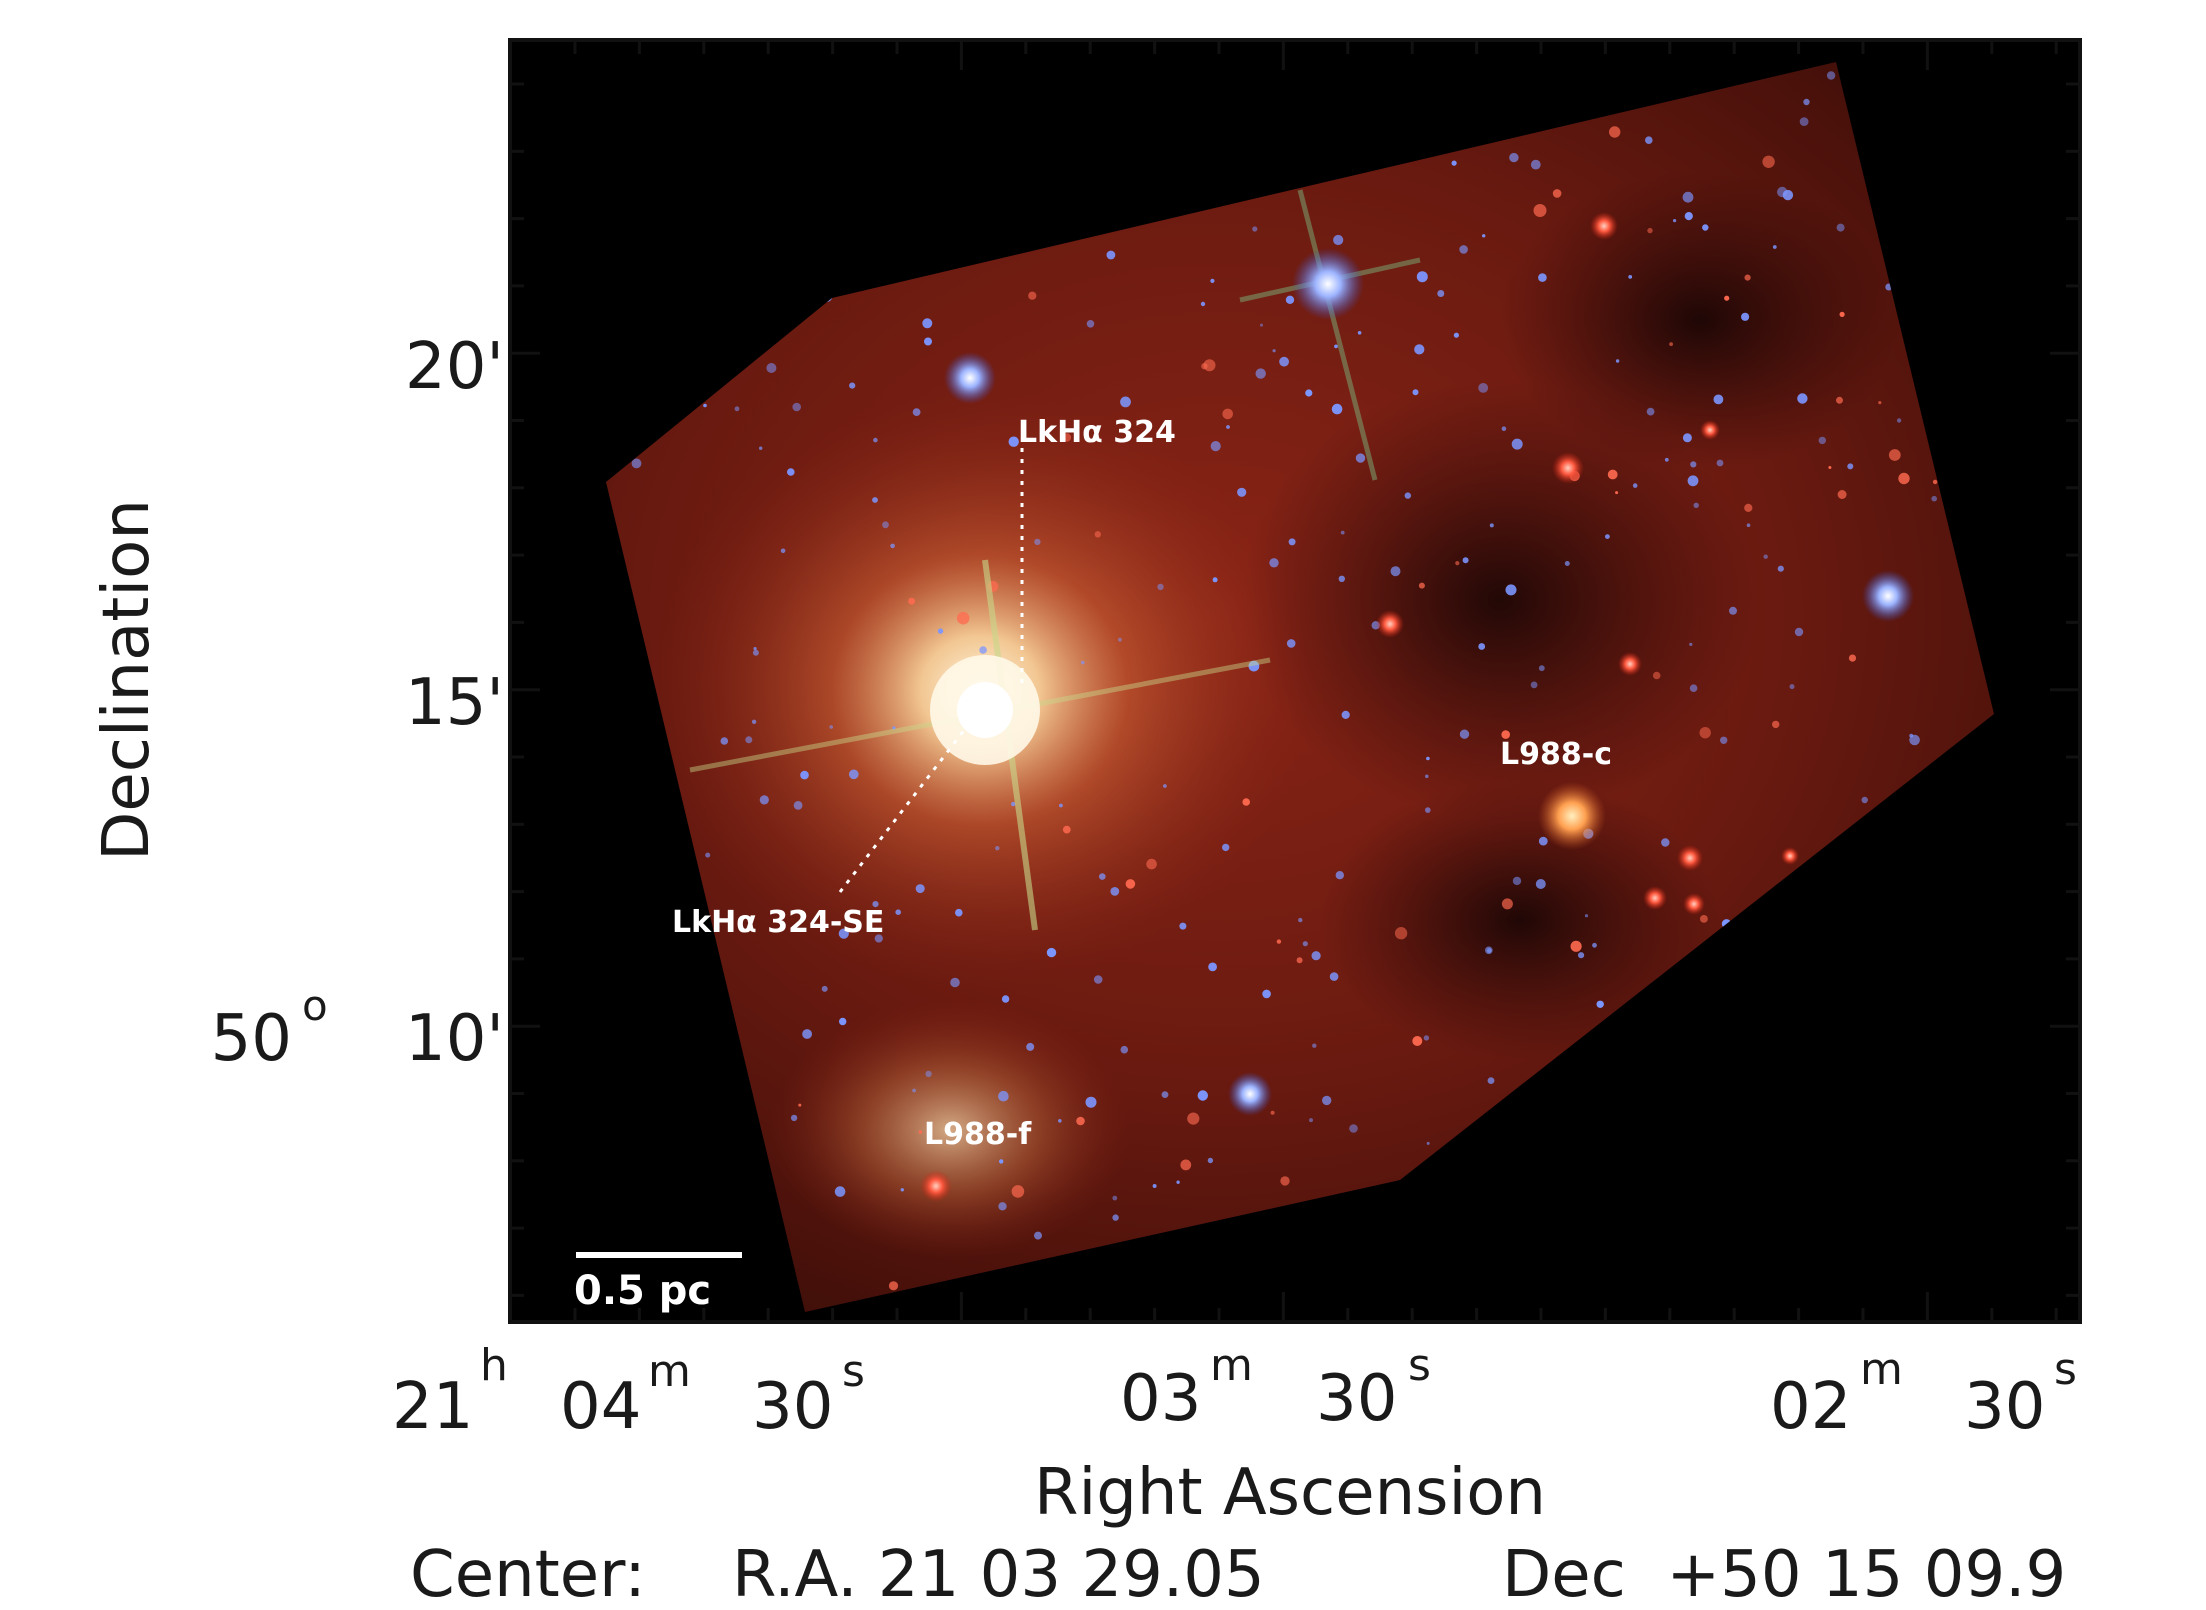  Describe the element at coordinates (1419, 1365) in the screenshot. I see `x-tick-2-ssup: s` at that location.